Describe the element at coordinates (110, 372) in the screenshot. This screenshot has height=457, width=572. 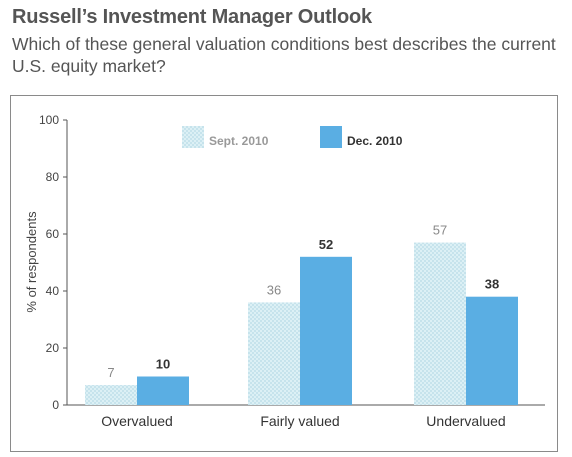
I see `bar-value-label: 7` at that location.